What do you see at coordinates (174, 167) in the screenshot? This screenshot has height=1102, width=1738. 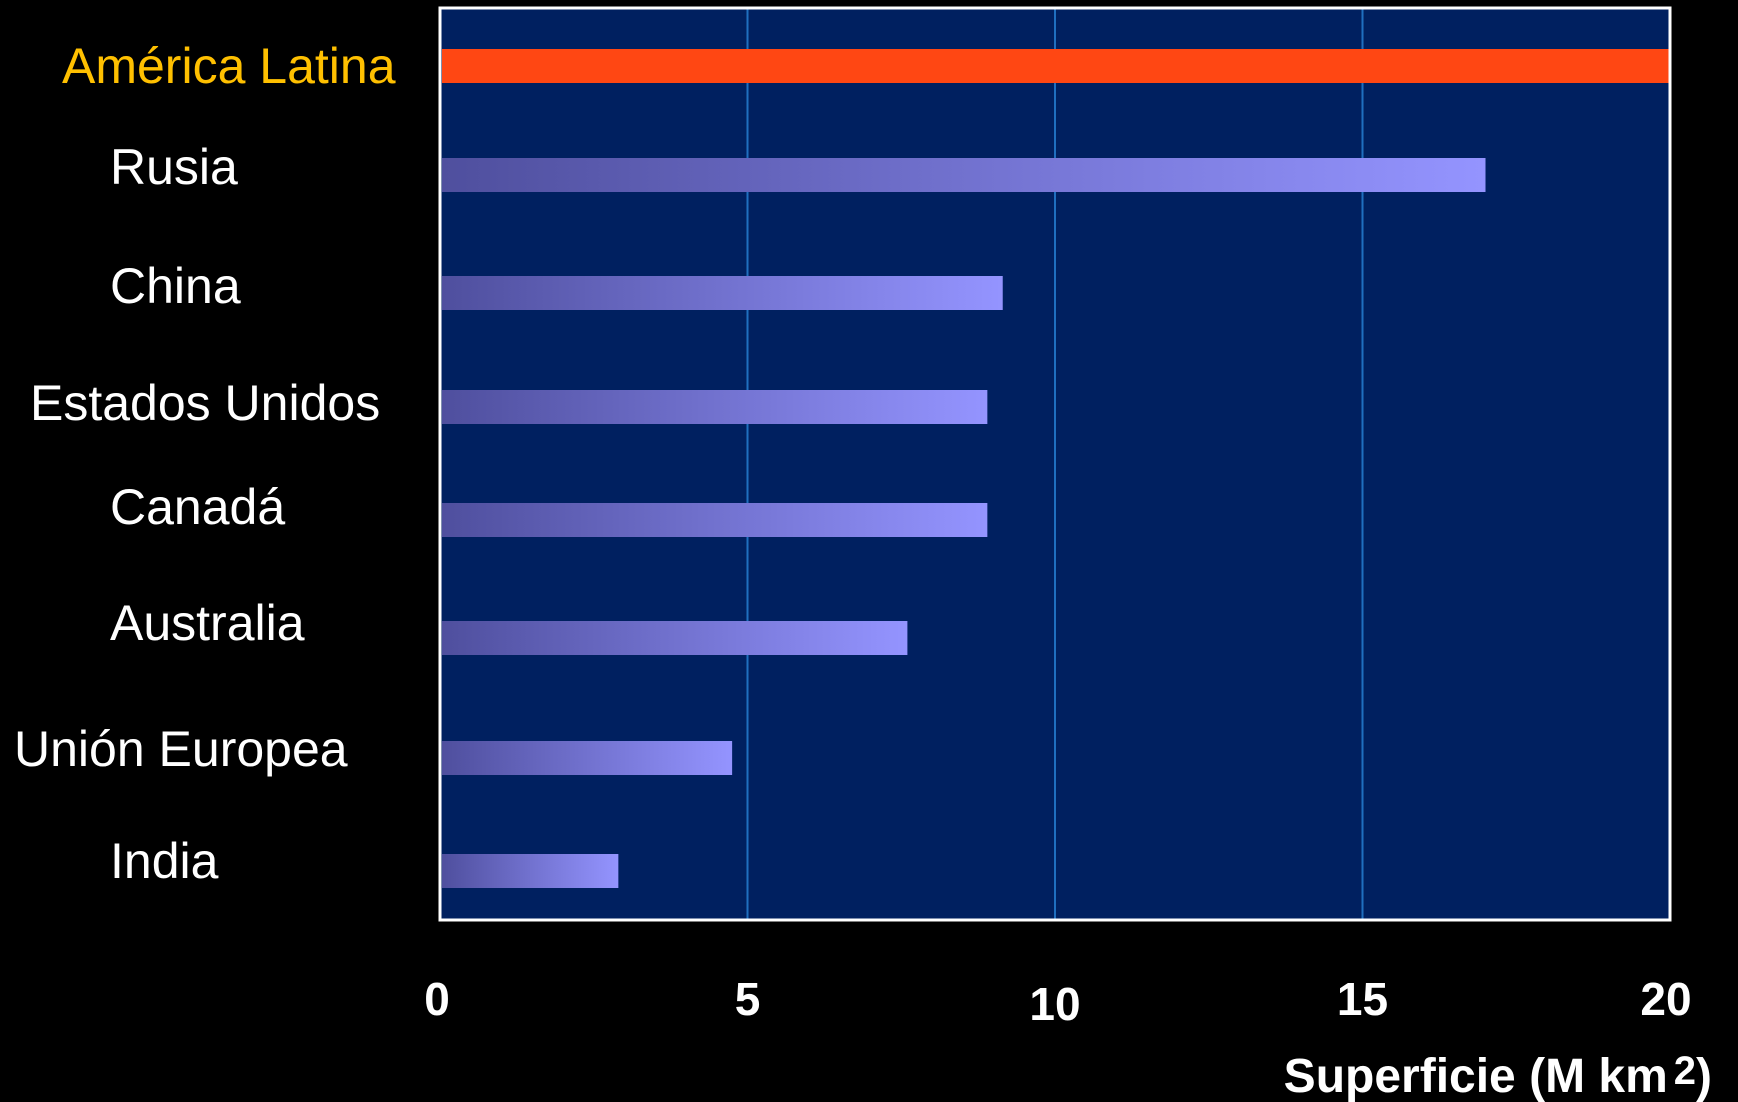 I see `category-label: Rusia` at bounding box center [174, 167].